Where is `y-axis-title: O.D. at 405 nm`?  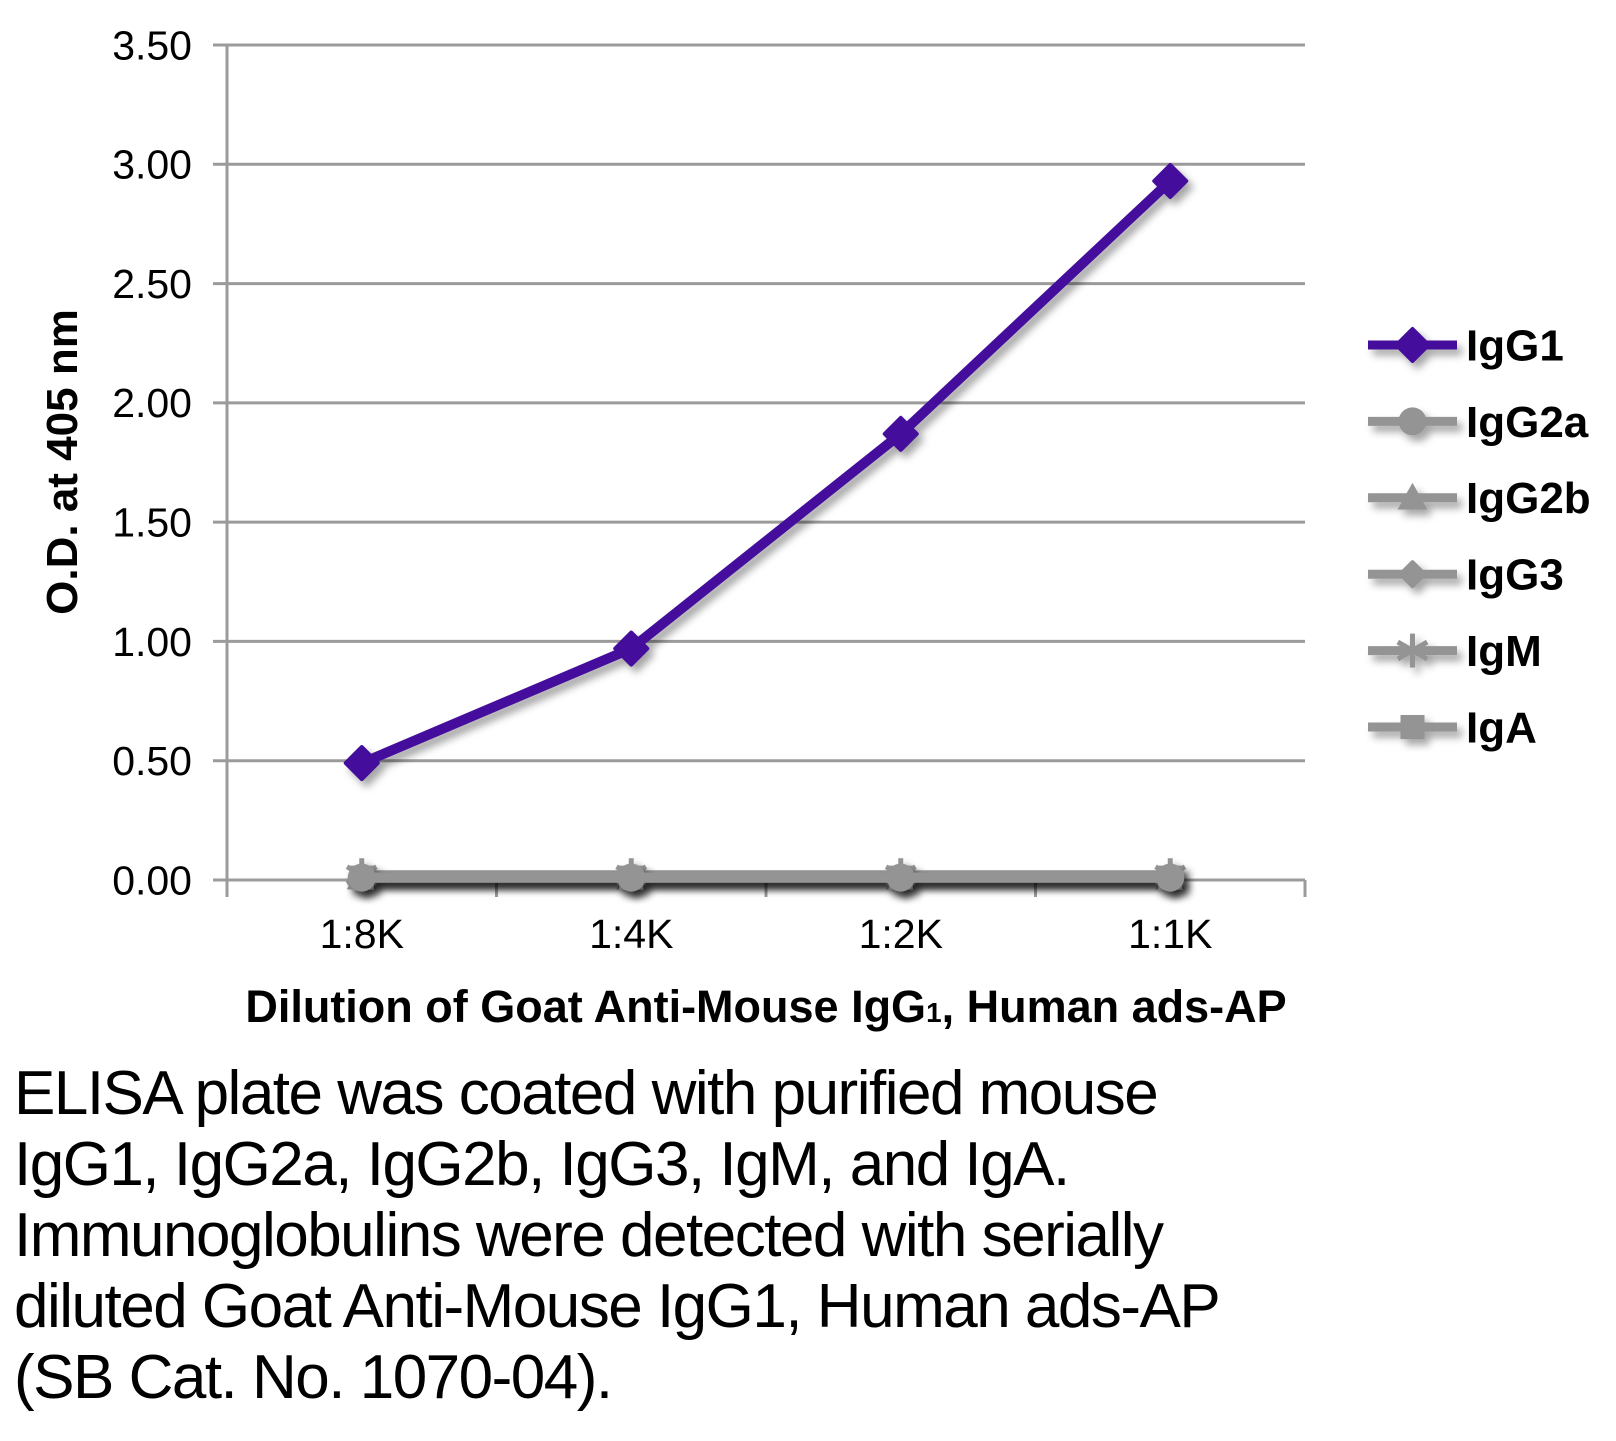
y-axis-title: O.D. at 405 nm is located at coordinates (62, 462).